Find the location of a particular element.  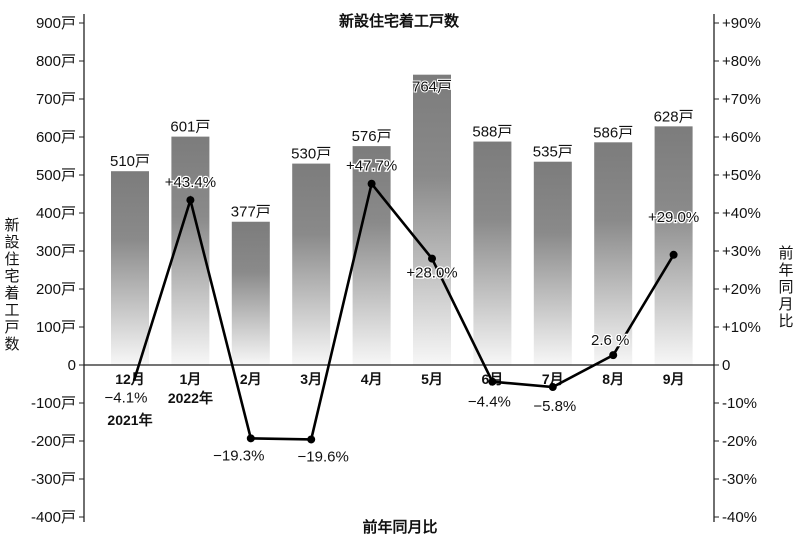

bar-value-label: 530戸 is located at coordinates (311, 154).